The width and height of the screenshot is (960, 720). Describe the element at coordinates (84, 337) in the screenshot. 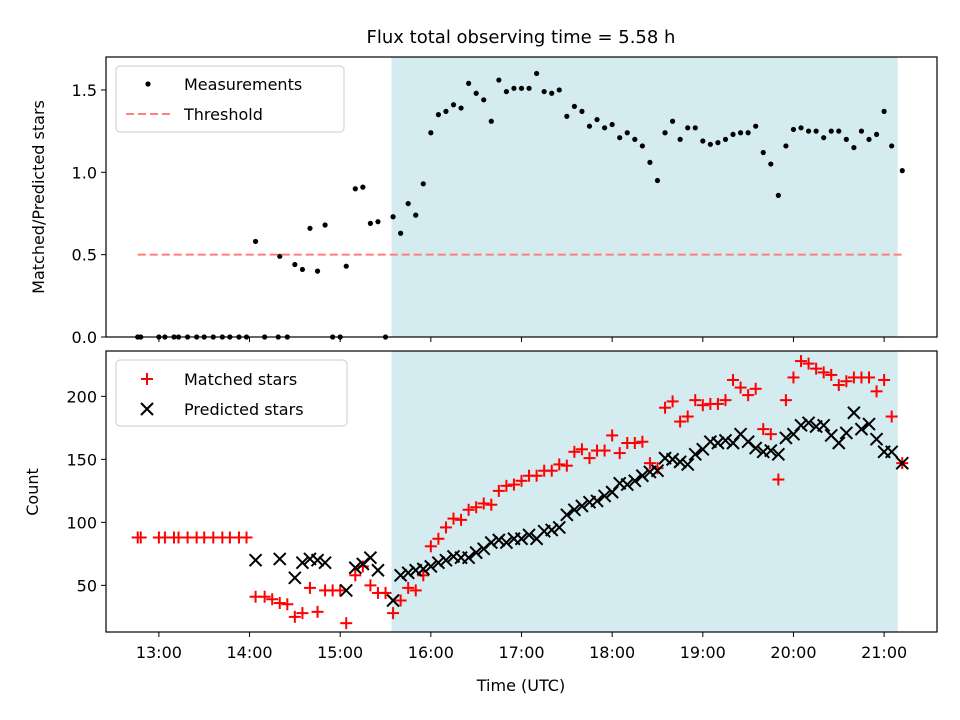

I see `y-tick-label: 0.0` at that location.